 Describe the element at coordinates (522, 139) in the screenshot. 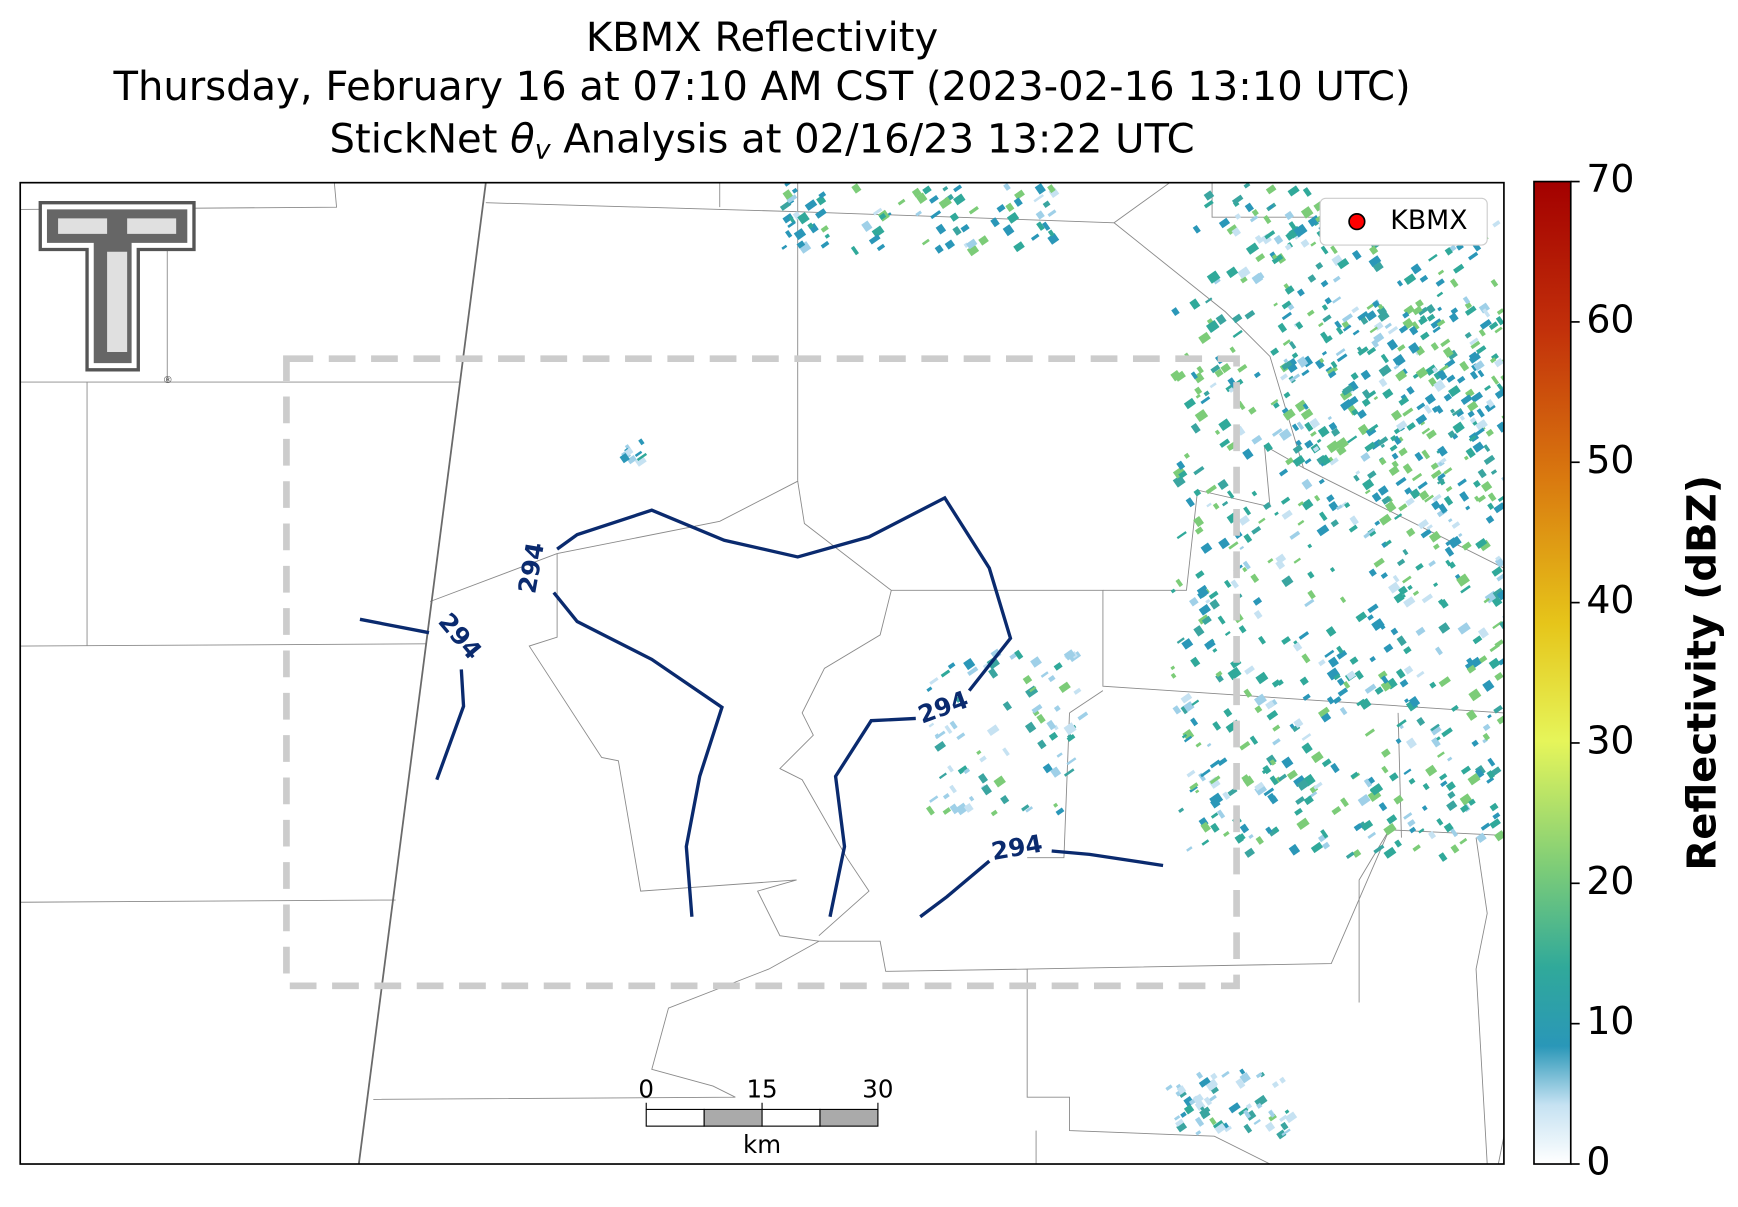

I see `theta-symbol: θ` at that location.